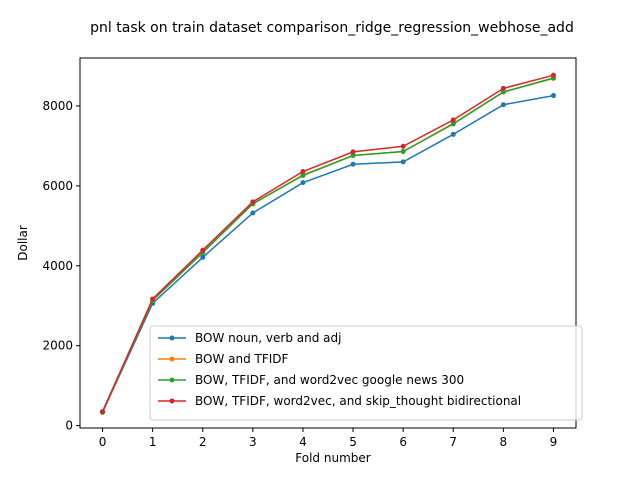 This screenshot has height=480, width=640. I want to click on x-axis-label: Fold number, so click(332, 458).